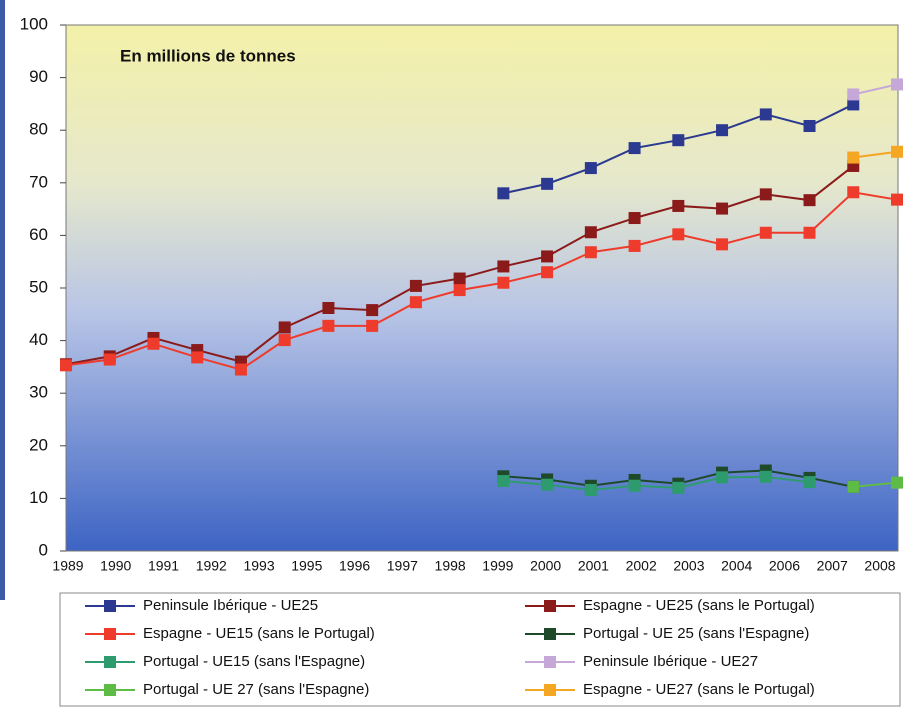 The height and width of the screenshot is (714, 906). Describe the element at coordinates (38, 497) in the screenshot. I see `y-tick-label: 10` at that location.